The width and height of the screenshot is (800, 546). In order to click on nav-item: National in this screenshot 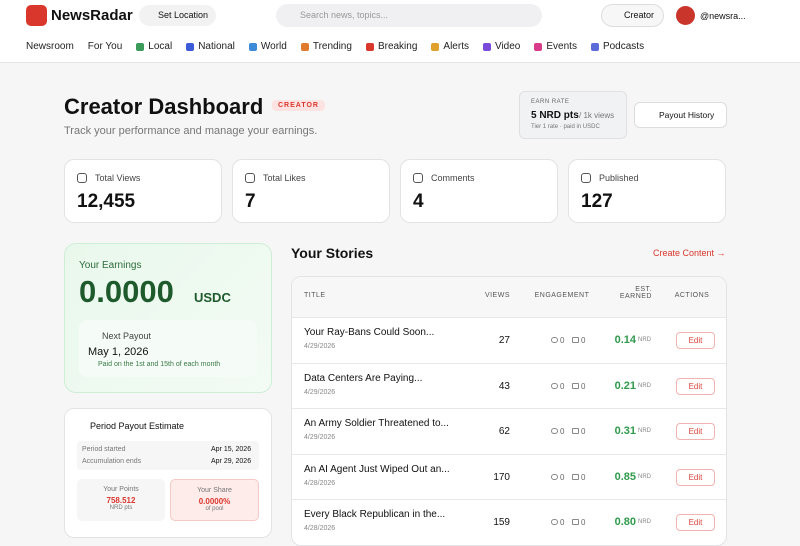, I will do `click(210, 46)`.